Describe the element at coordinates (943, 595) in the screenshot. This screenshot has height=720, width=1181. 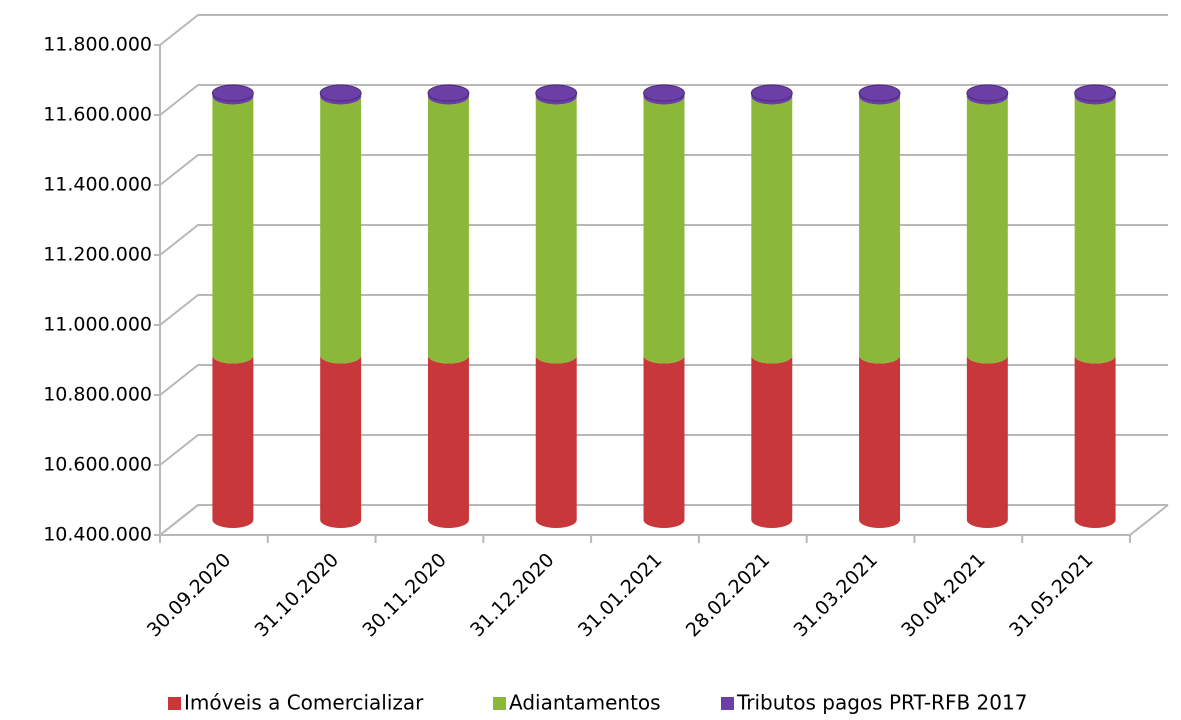
I see `x-tick-label: 30.04.2021` at that location.